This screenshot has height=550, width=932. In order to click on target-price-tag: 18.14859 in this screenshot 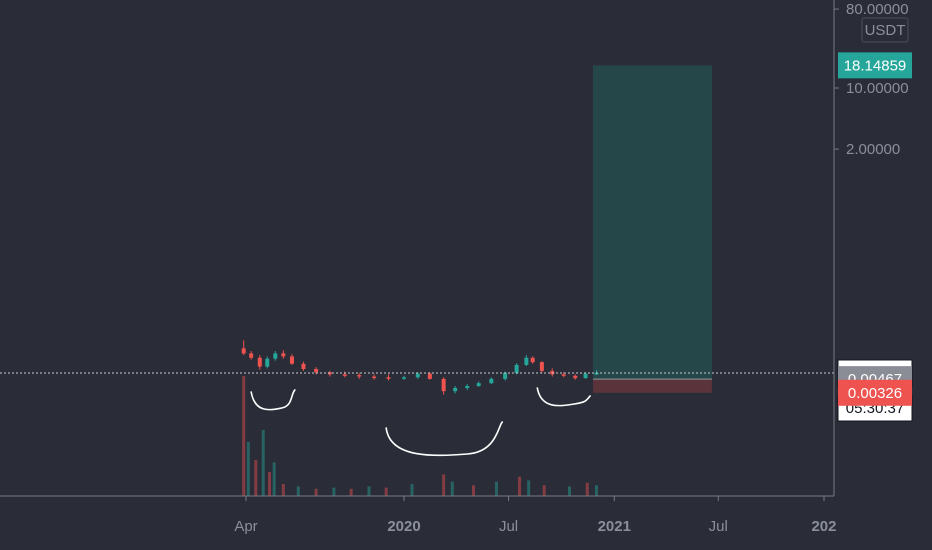, I will do `click(875, 65)`.